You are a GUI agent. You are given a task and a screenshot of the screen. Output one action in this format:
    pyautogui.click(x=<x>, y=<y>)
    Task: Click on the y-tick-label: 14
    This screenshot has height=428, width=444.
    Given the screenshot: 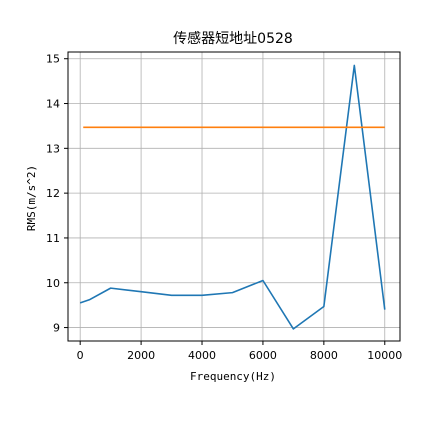 What is the action you would take?
    pyautogui.click(x=53, y=104)
    